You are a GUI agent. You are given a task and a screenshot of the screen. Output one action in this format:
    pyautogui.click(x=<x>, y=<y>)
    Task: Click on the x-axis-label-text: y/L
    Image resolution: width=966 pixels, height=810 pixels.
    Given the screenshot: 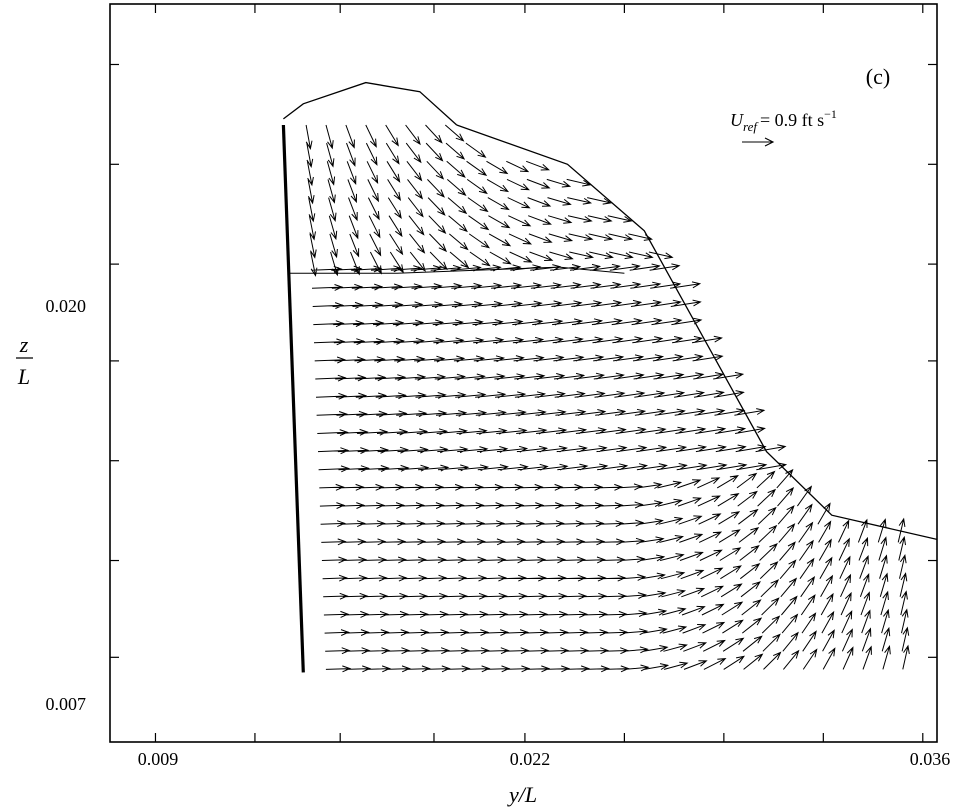 What is the action you would take?
    pyautogui.click(x=522, y=794)
    